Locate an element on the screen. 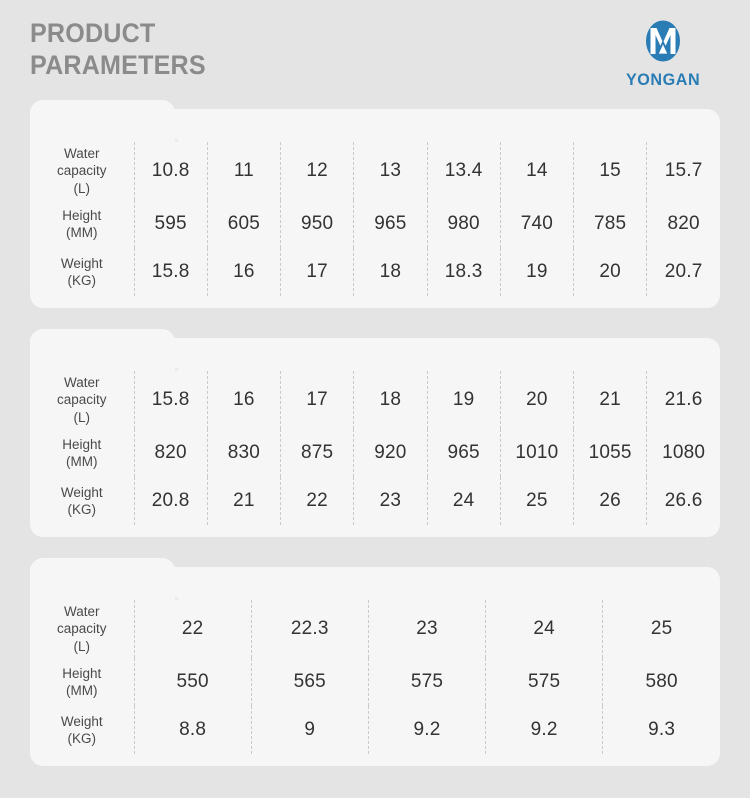  table-cell: 14 is located at coordinates (536, 171).